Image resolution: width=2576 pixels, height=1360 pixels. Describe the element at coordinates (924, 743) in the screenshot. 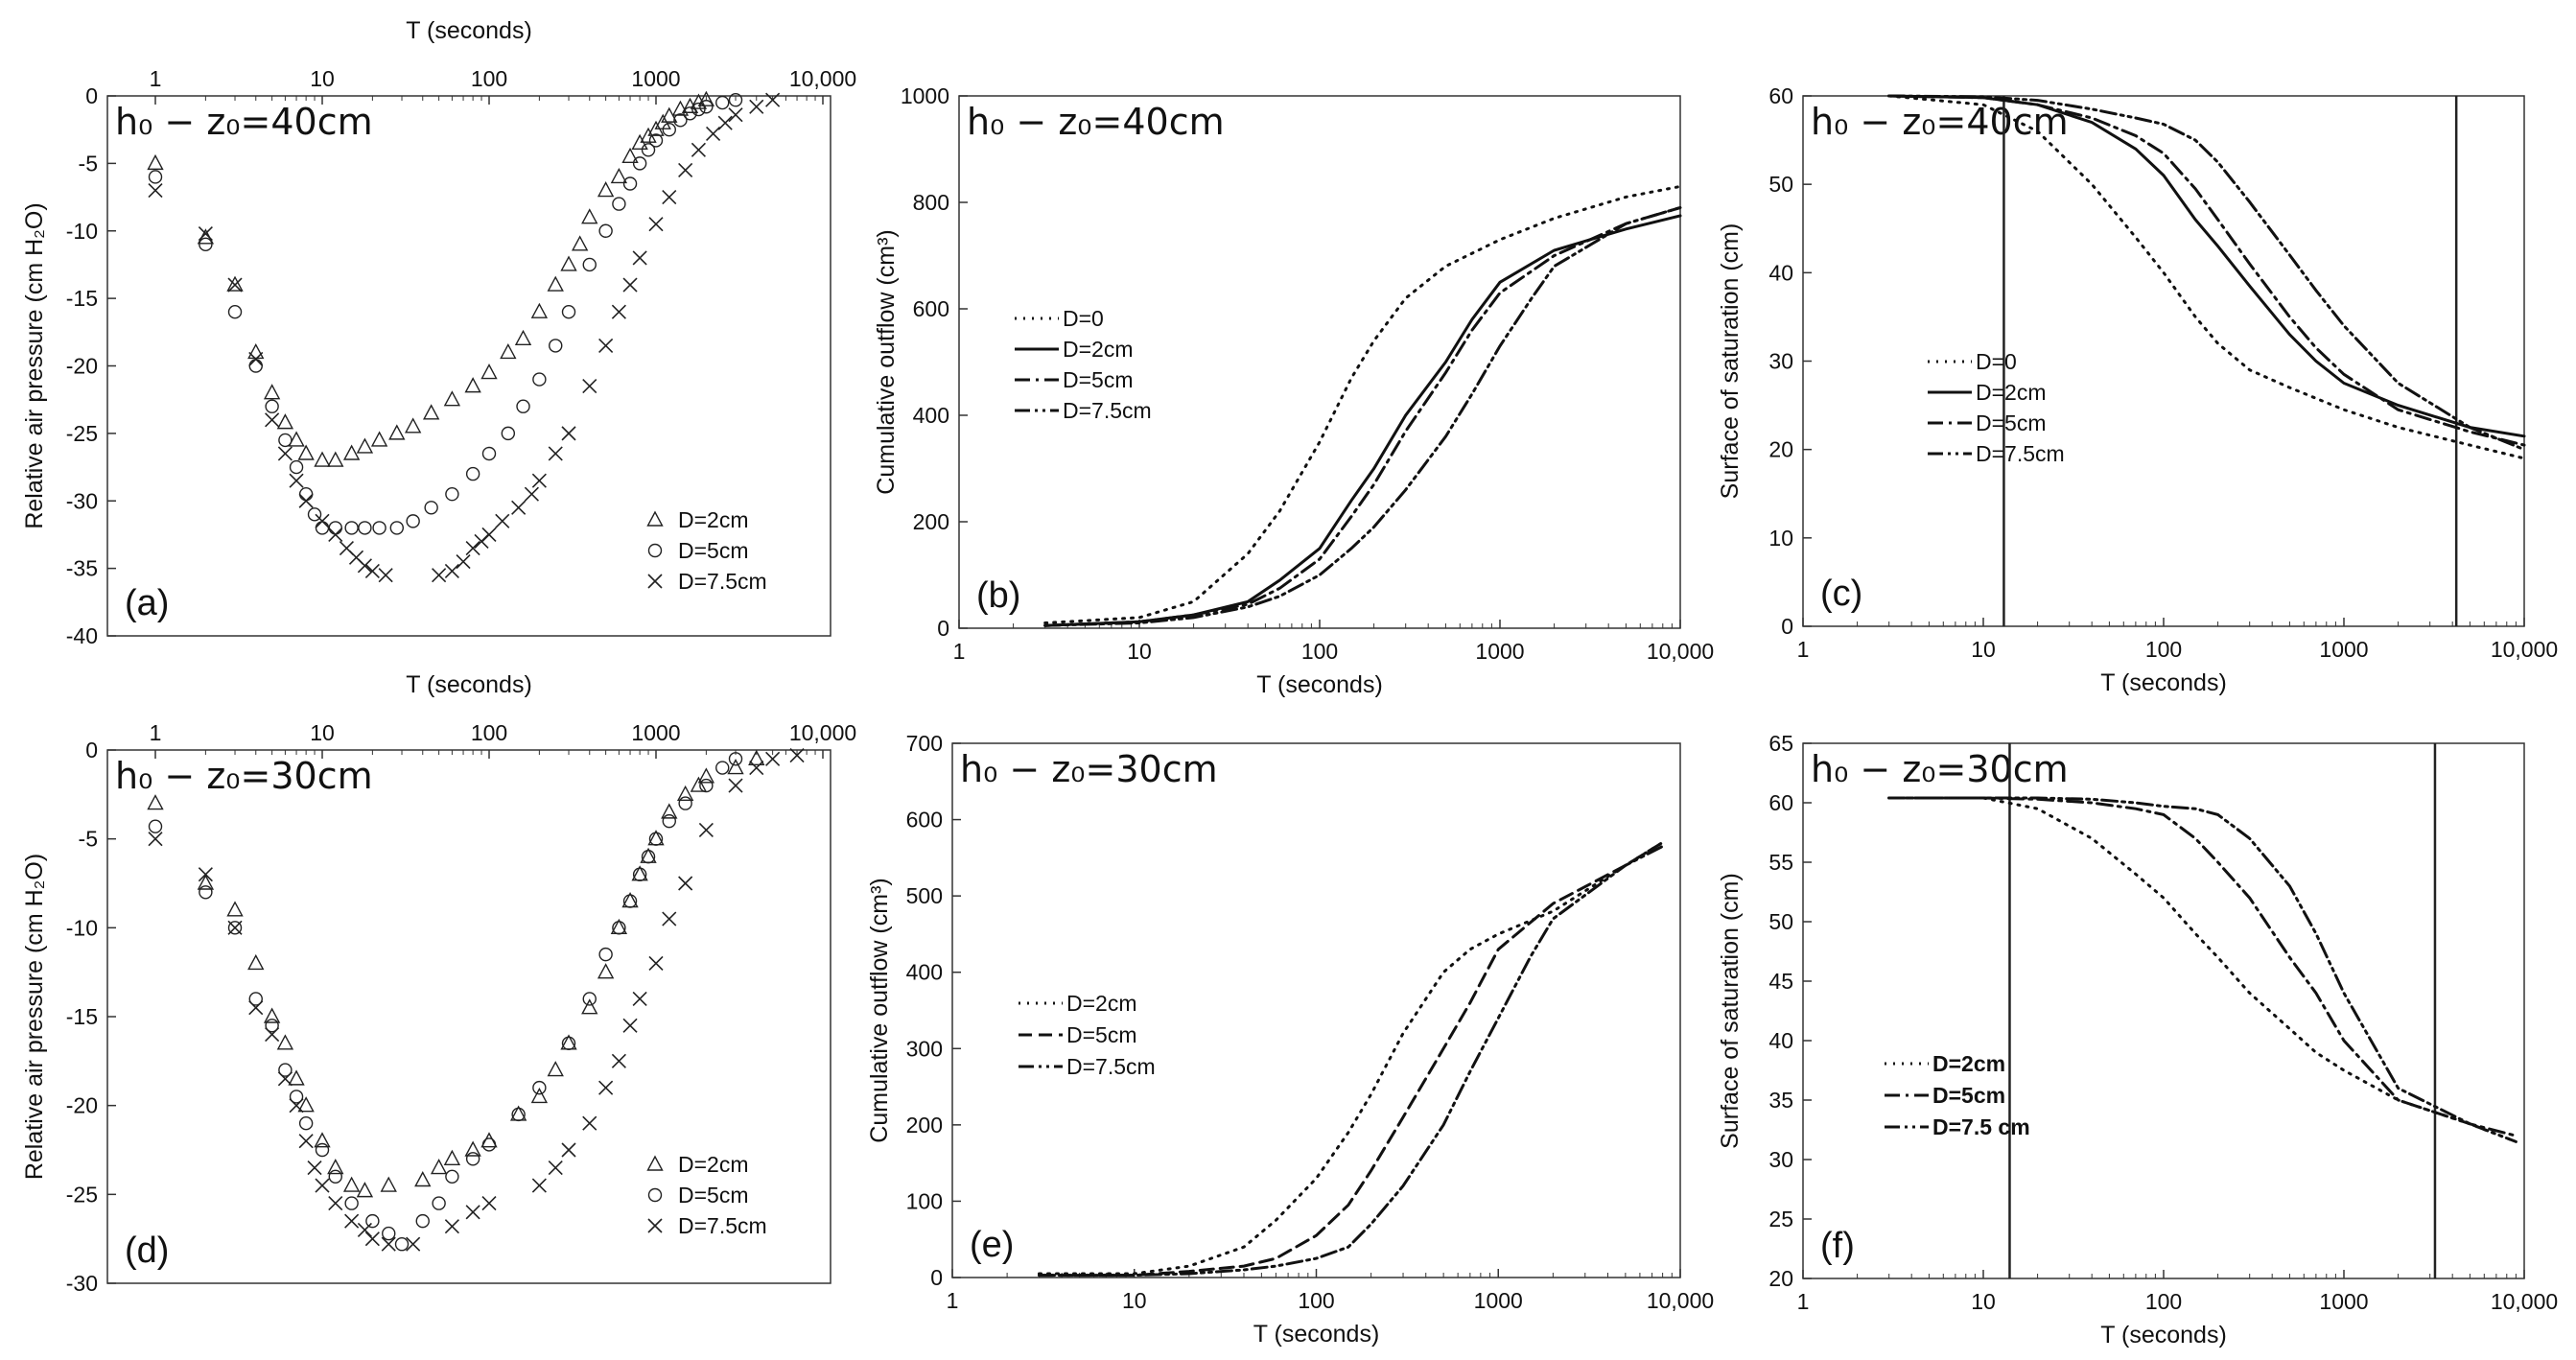

I see `y-tick-label: 700` at that location.